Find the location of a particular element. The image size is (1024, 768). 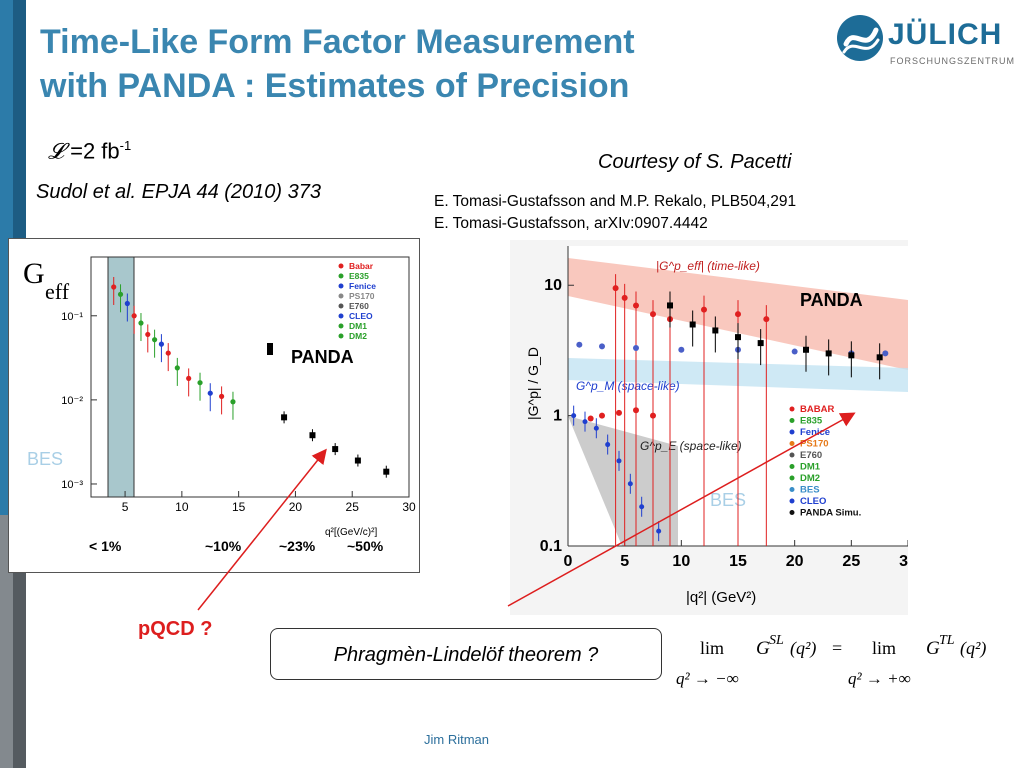

precision-label-3: ~23% is located at coordinates (297, 546).